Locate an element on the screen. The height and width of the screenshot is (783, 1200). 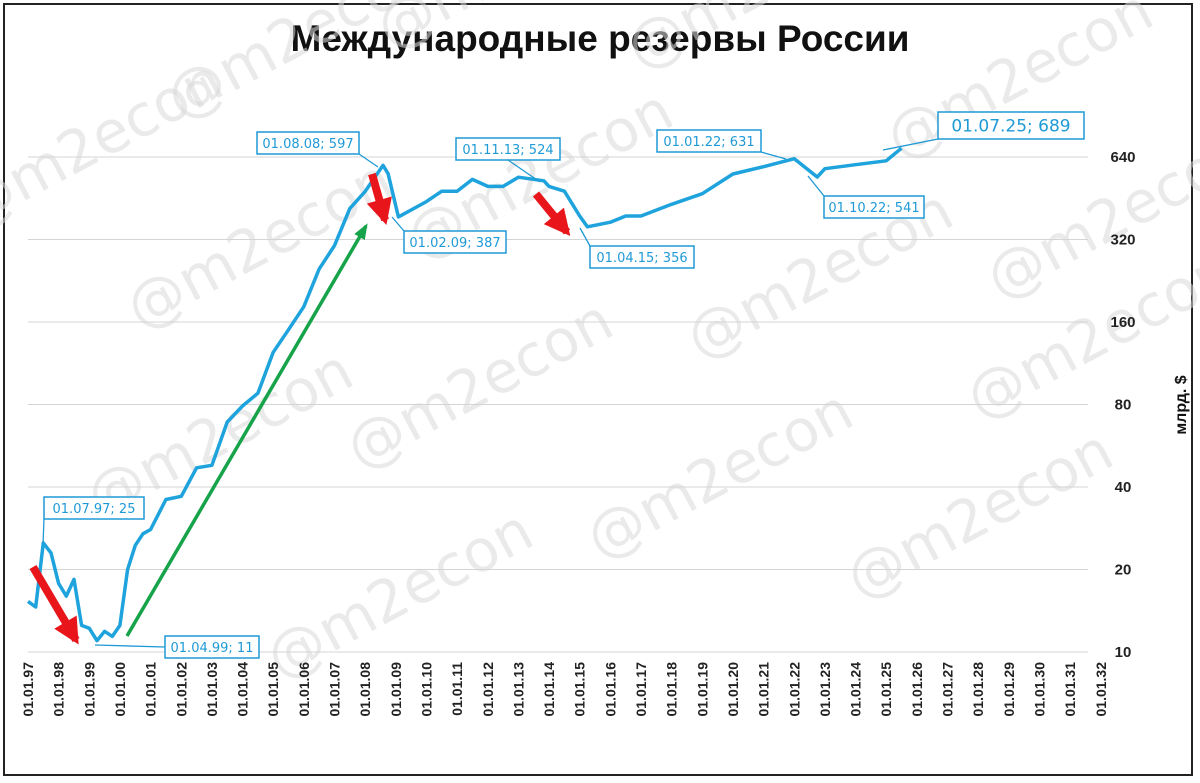
x-tick-label: 01.01.08 is located at coordinates (365, 689).